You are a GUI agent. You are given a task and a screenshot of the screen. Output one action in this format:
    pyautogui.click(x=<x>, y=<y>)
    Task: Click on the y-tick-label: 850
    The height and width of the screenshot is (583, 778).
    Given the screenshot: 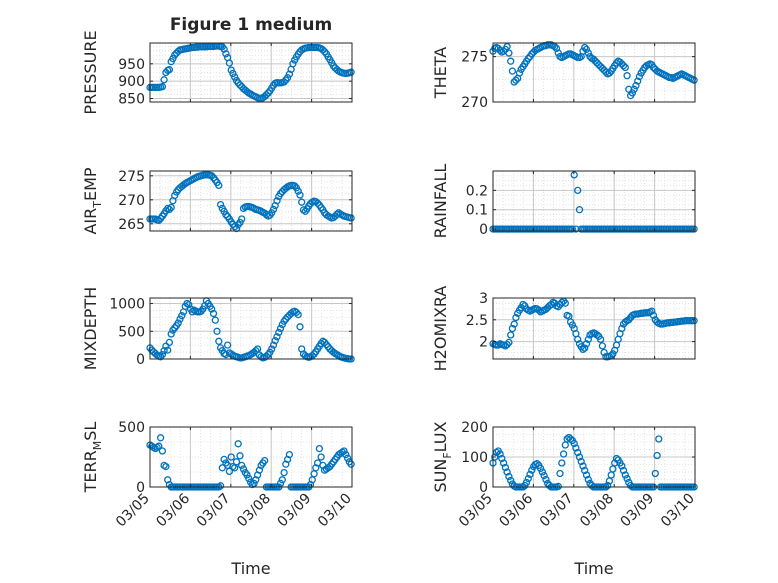 What is the action you would take?
    pyautogui.click(x=131, y=100)
    